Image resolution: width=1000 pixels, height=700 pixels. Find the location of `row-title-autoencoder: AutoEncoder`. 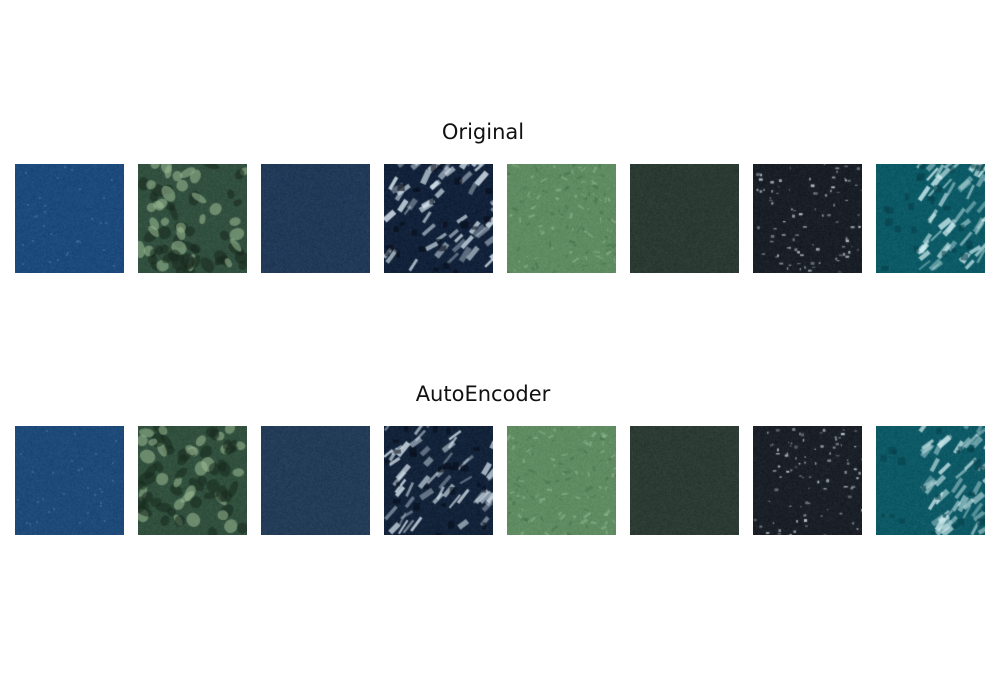

row-title-autoencoder: AutoEncoder is located at coordinates (483, 394).